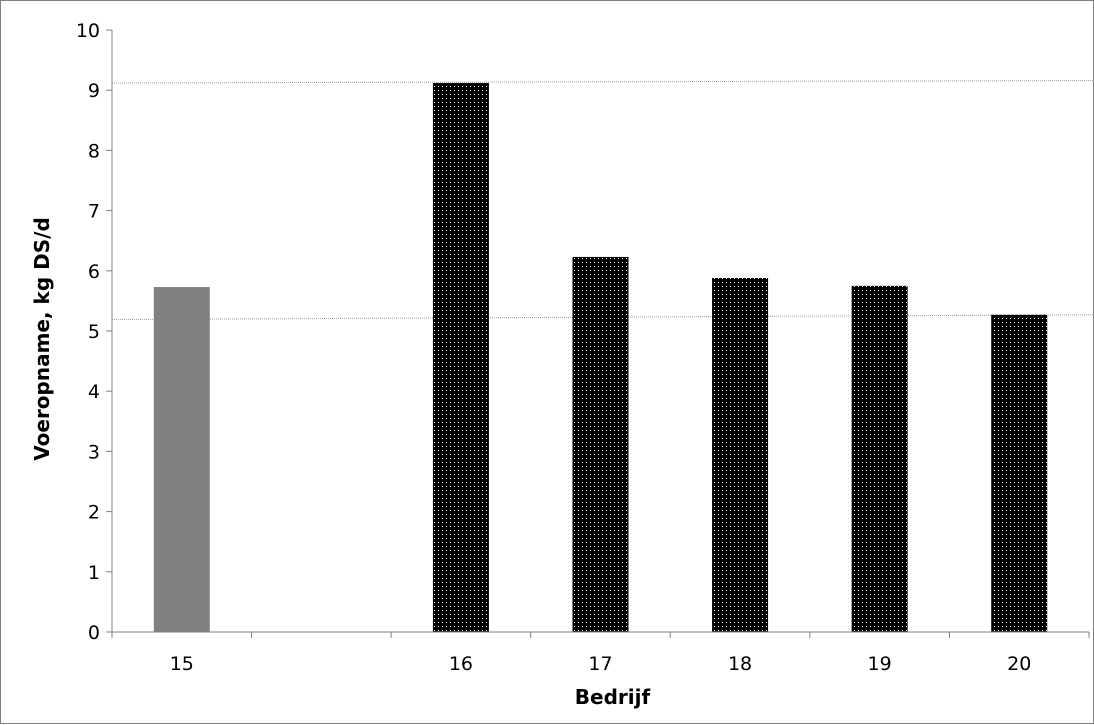  Describe the element at coordinates (94, 332) in the screenshot. I see `y-tick-label: 5` at that location.